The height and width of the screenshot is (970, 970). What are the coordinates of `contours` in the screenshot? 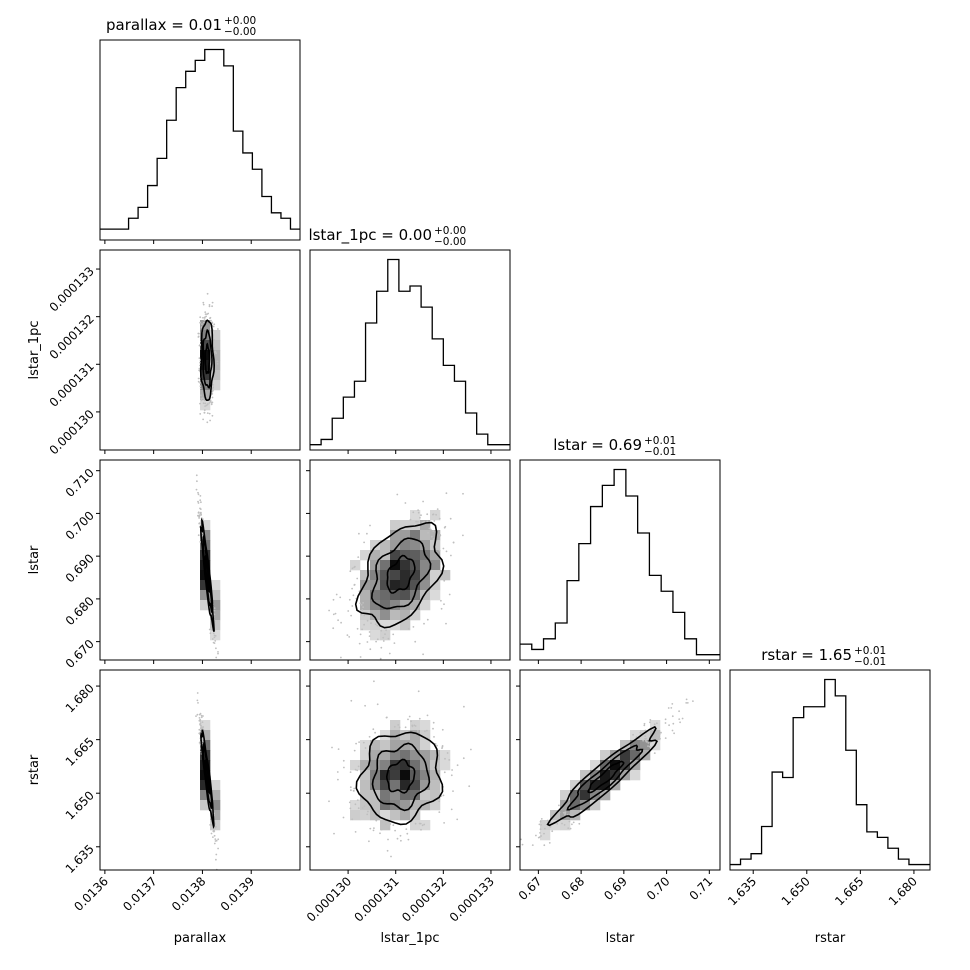 It's located at (207, 574).